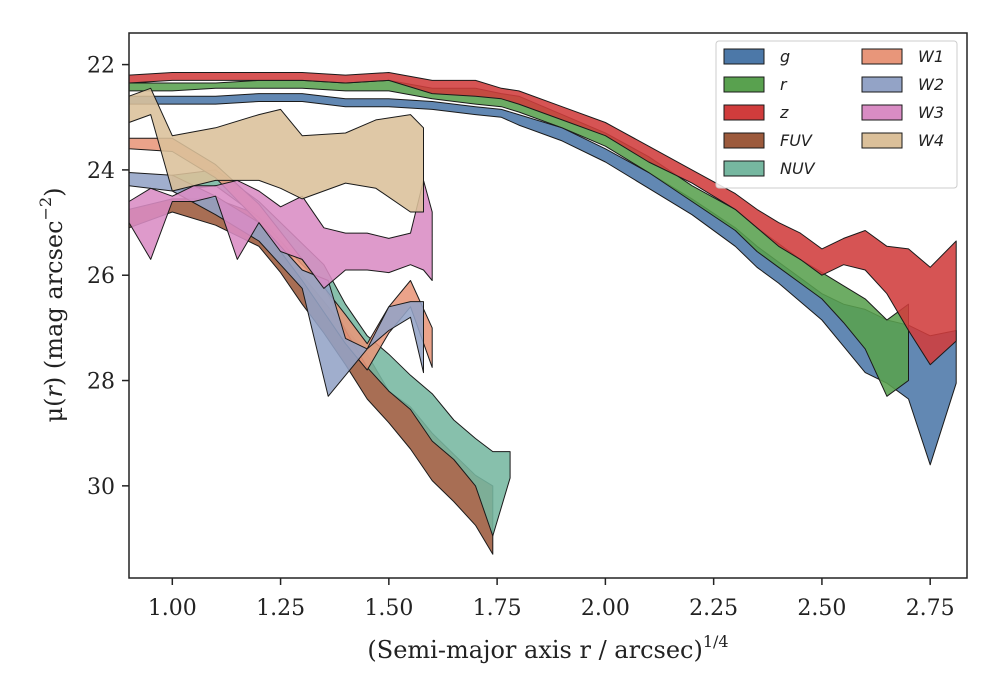 Image resolution: width=1000 pixels, height=700 pixels. I want to click on legend-swatch-w3, so click(882, 112).